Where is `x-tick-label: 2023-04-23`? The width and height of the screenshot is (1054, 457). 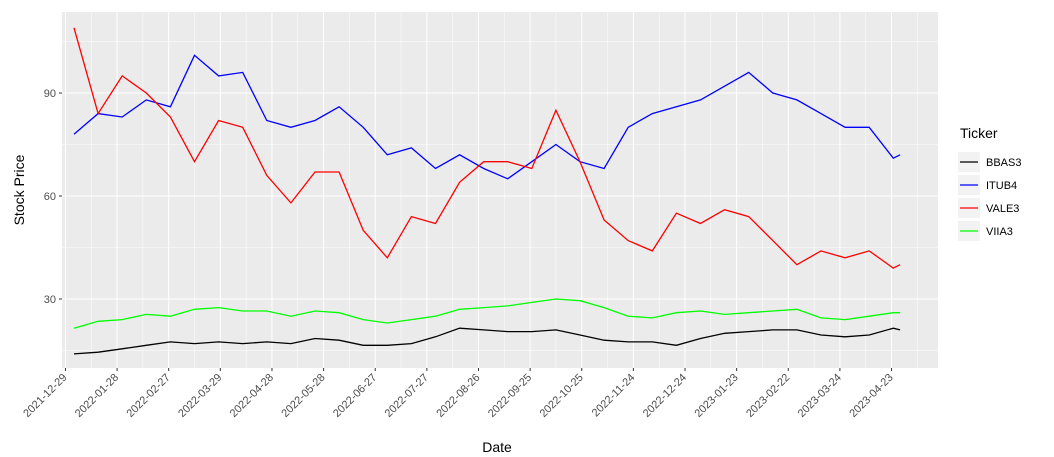
x-tick-label: 2023-04-23 is located at coordinates (871, 396).